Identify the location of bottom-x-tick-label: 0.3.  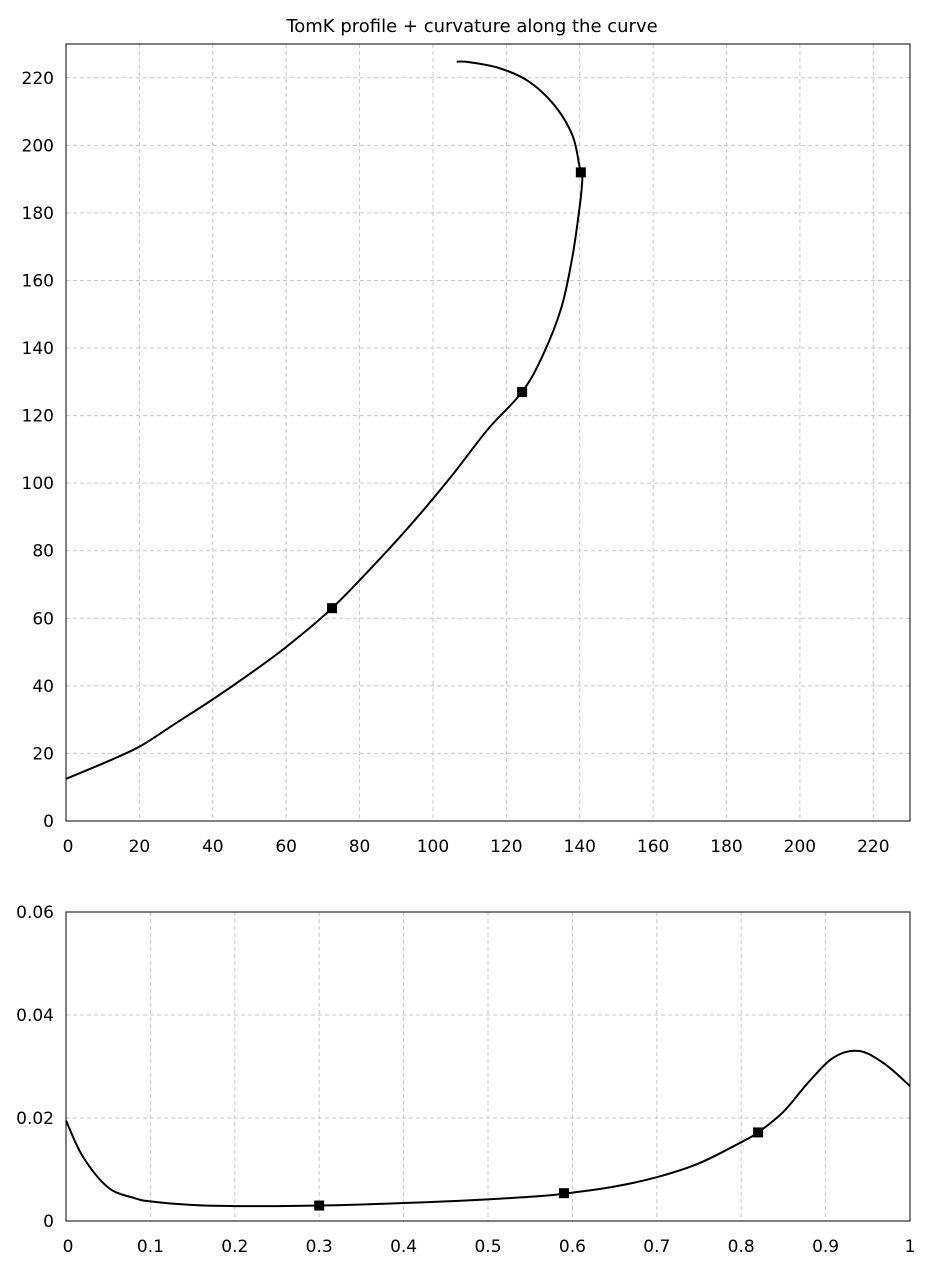
(319, 1247).